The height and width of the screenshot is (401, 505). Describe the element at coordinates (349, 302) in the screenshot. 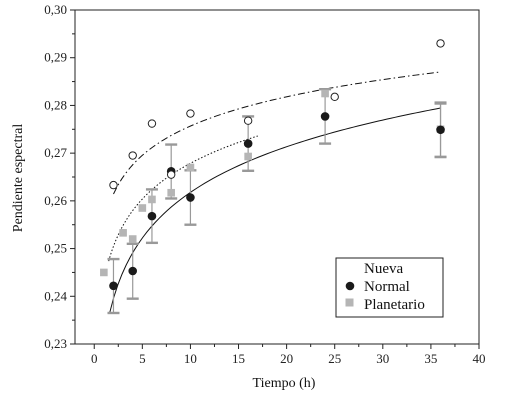

I see `legend-marker-planetario` at that location.